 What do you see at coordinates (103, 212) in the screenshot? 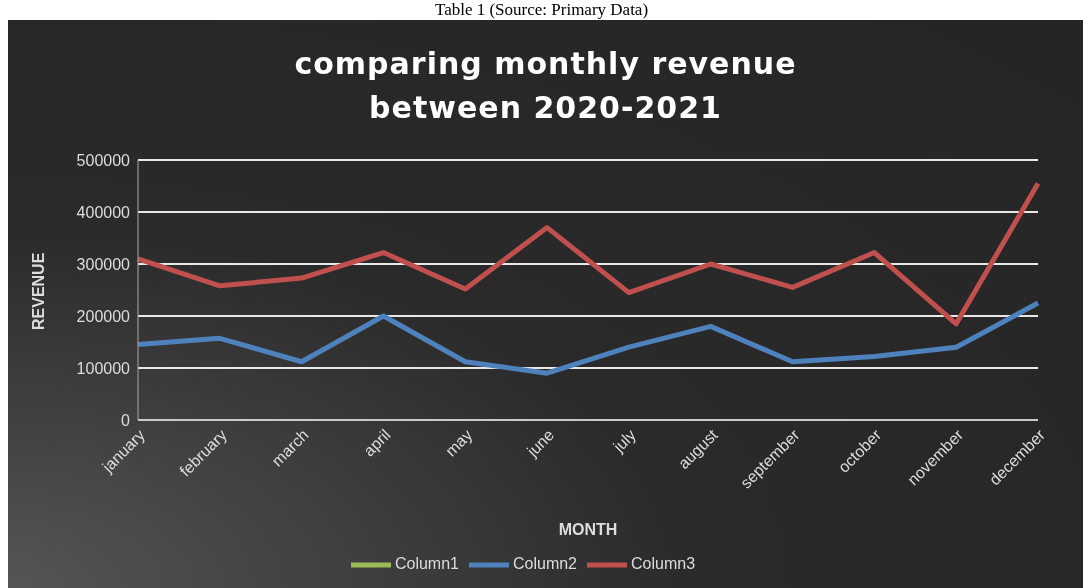
I see `y-tick-label: 400000` at bounding box center [103, 212].